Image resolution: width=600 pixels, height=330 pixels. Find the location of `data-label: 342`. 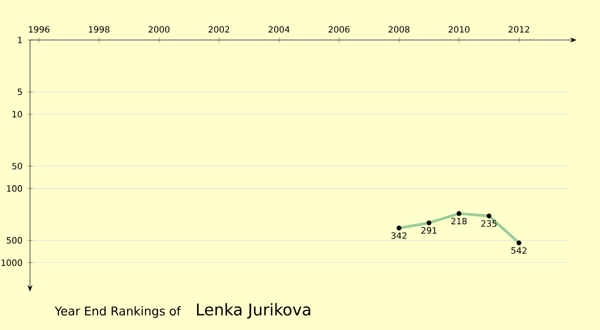

data-label: 342 is located at coordinates (398, 235).